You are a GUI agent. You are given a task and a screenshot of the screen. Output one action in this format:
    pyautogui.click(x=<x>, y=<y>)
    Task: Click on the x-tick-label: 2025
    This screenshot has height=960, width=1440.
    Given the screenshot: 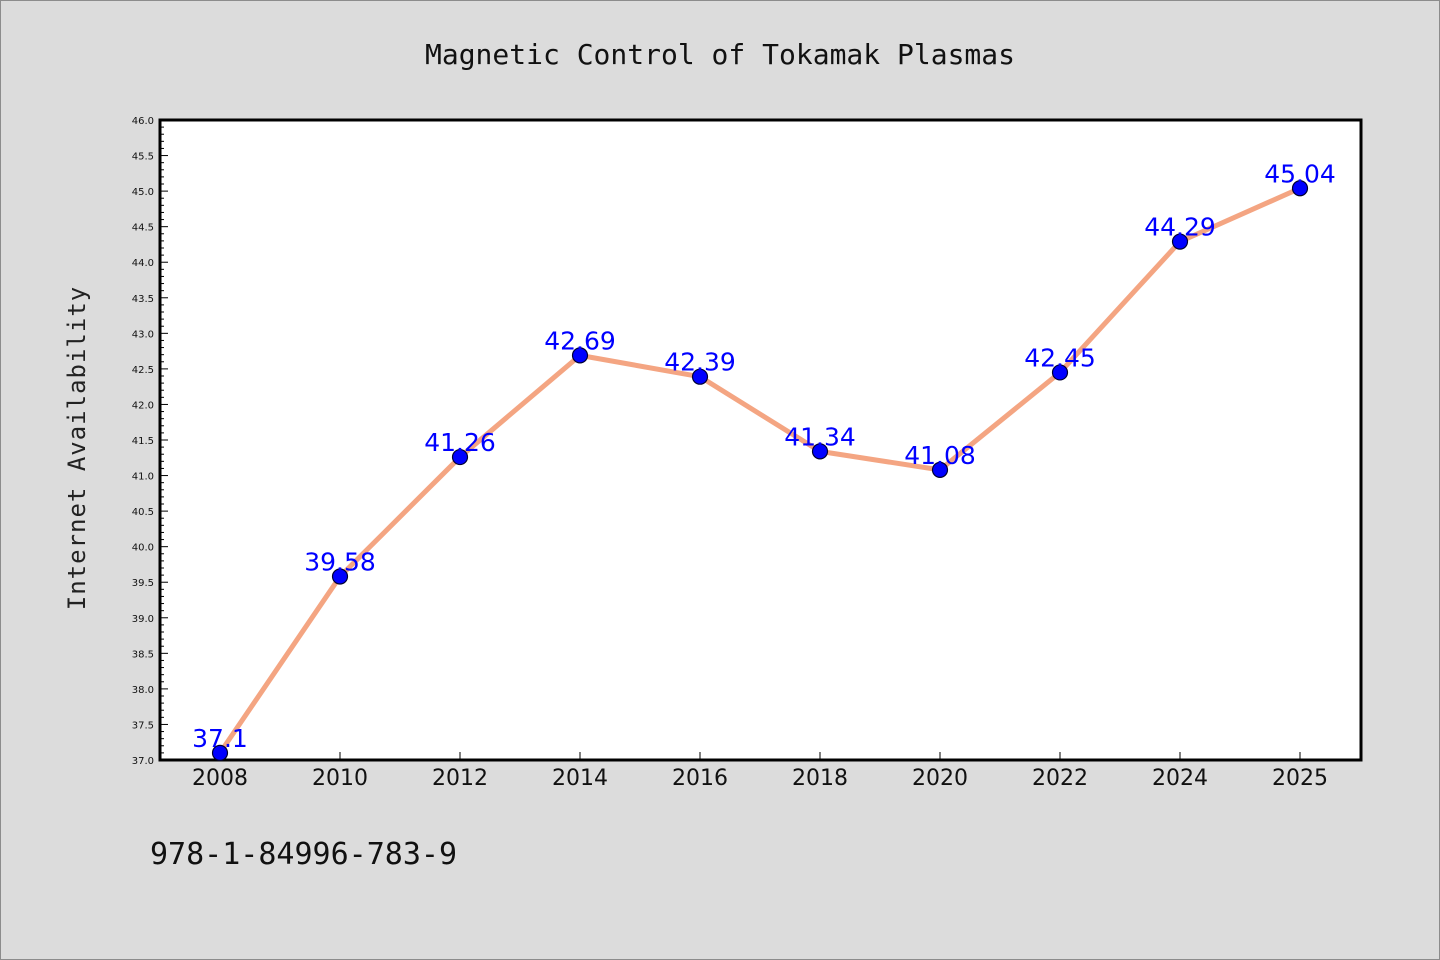 What is the action you would take?
    pyautogui.click(x=1300, y=778)
    